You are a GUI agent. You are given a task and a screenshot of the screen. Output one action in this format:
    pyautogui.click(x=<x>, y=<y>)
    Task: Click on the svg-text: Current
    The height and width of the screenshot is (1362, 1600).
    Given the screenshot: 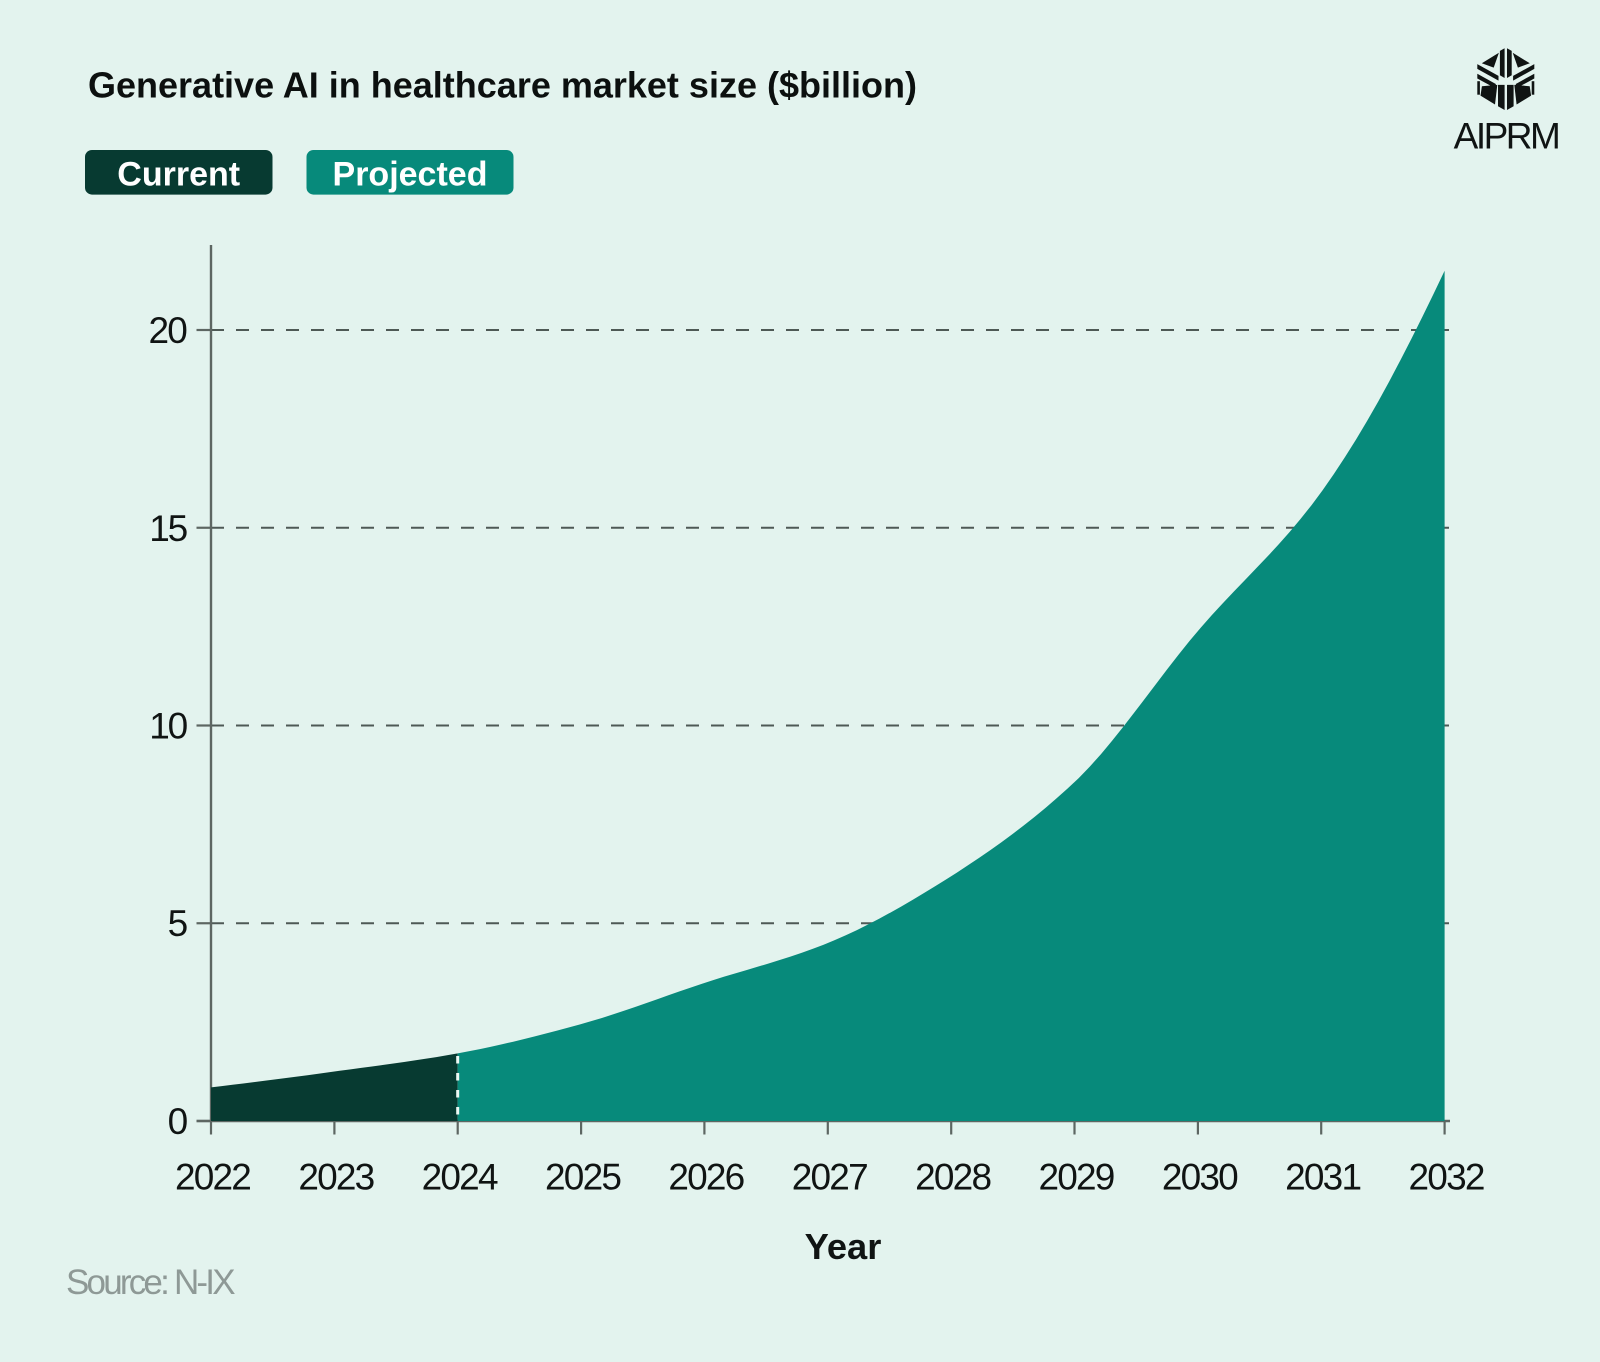 What is the action you would take?
    pyautogui.click(x=178, y=174)
    